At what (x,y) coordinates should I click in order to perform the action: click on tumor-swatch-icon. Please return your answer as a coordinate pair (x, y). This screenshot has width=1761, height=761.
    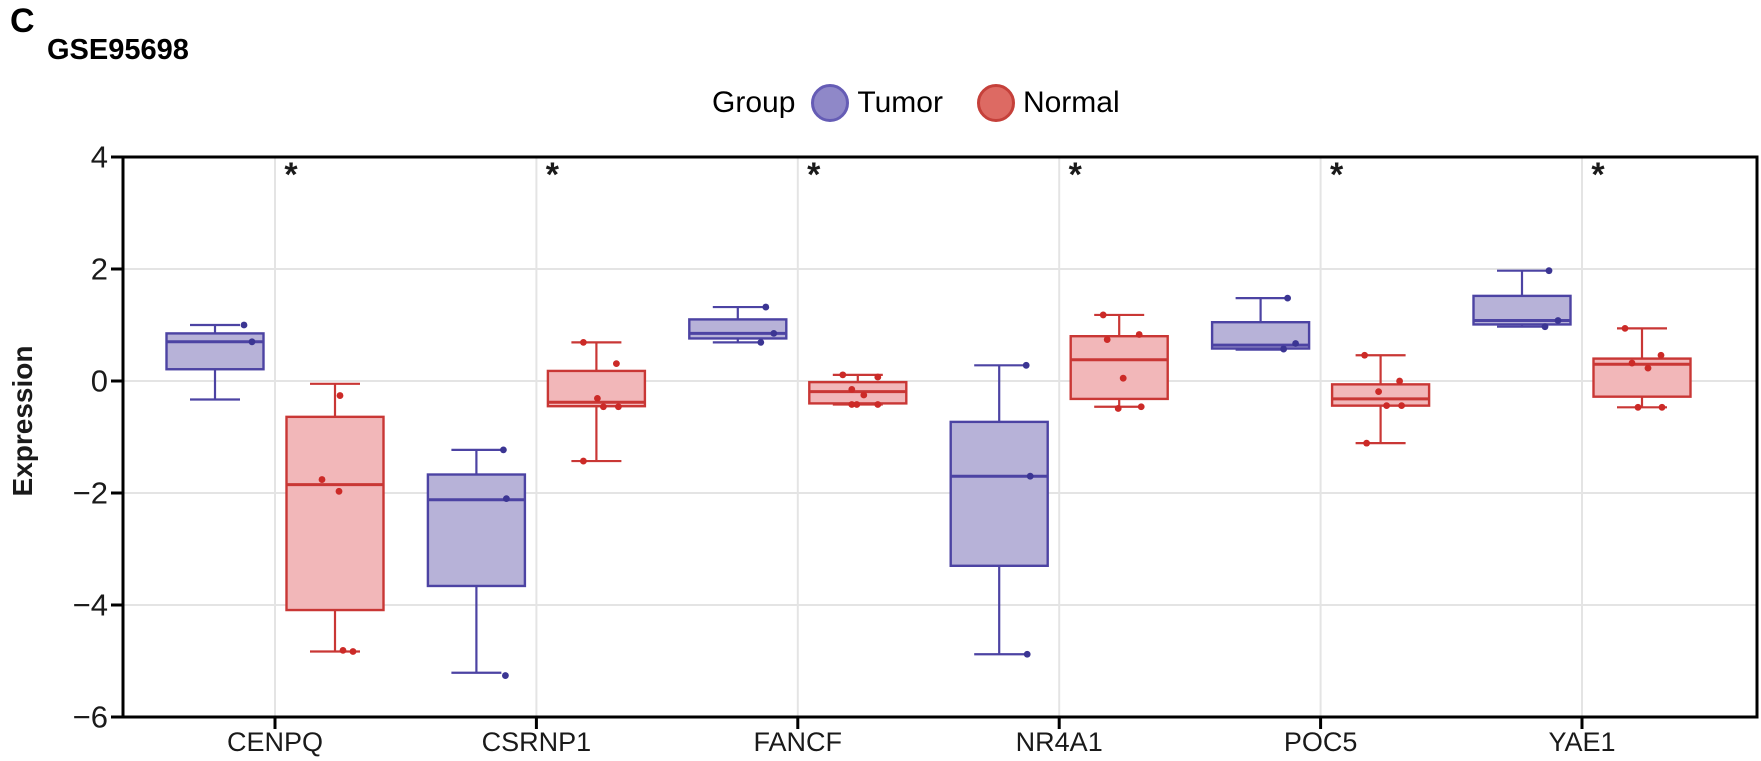
    Looking at the image, I should click on (830, 103).